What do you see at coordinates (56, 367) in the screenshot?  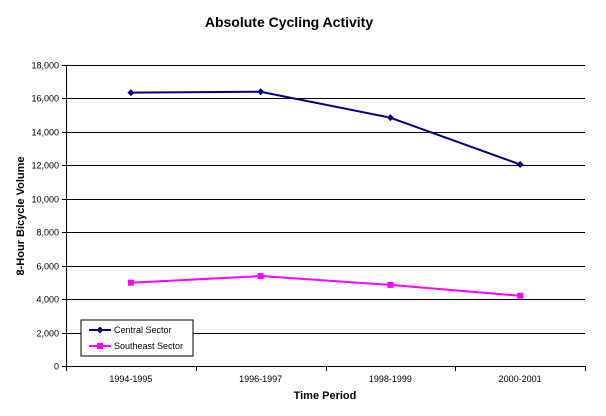 I see `y-tick-label: 0` at bounding box center [56, 367].